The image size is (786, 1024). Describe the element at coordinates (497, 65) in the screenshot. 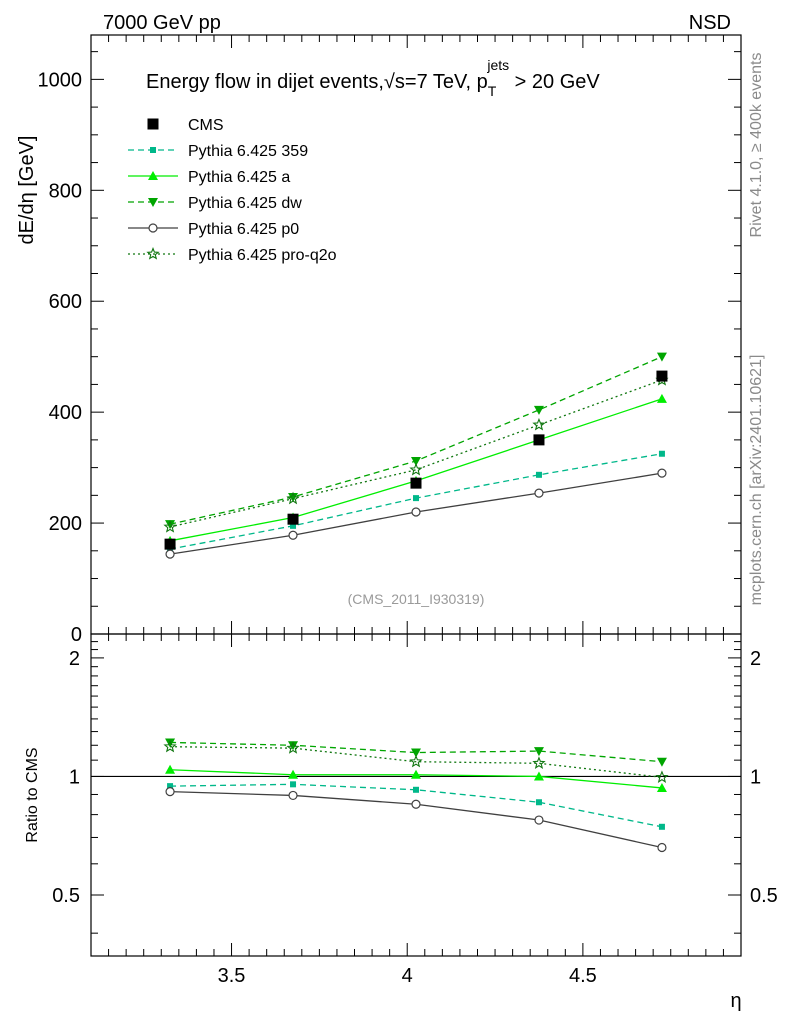

I see `title-sup: jets` at that location.